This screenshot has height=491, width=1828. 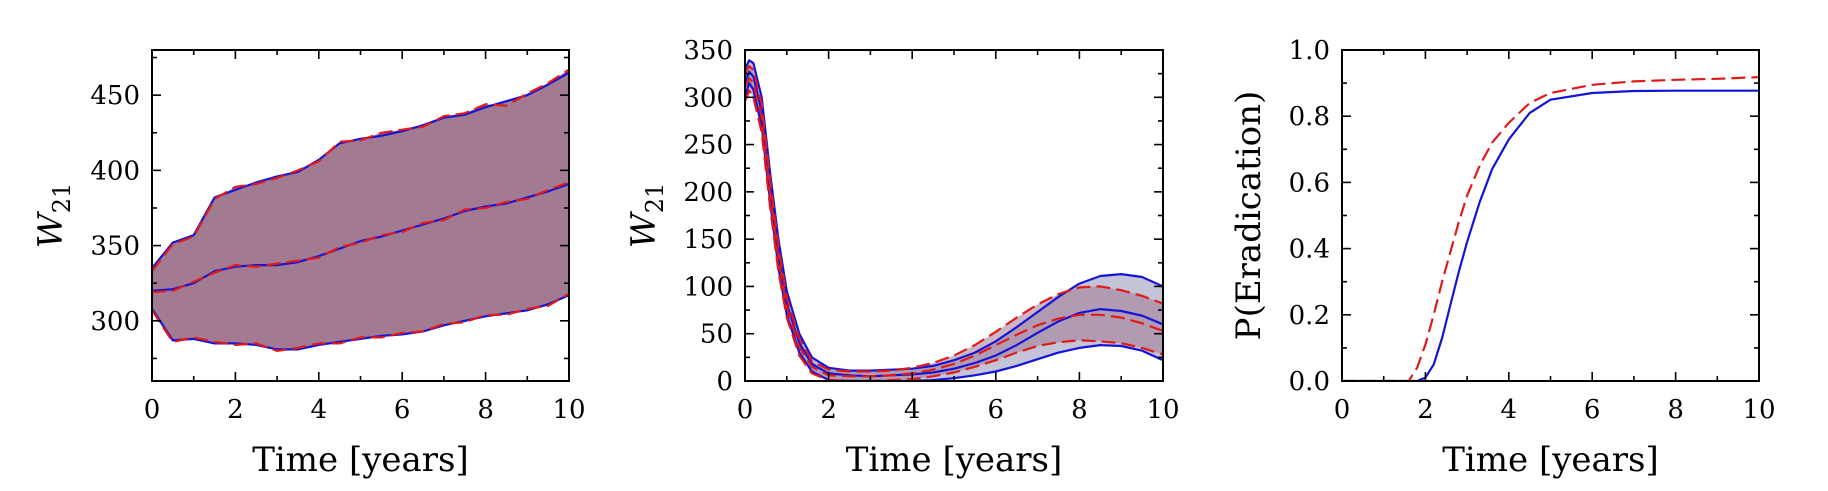 I want to click on y-tick-label: 0.2, so click(x=1309, y=316).